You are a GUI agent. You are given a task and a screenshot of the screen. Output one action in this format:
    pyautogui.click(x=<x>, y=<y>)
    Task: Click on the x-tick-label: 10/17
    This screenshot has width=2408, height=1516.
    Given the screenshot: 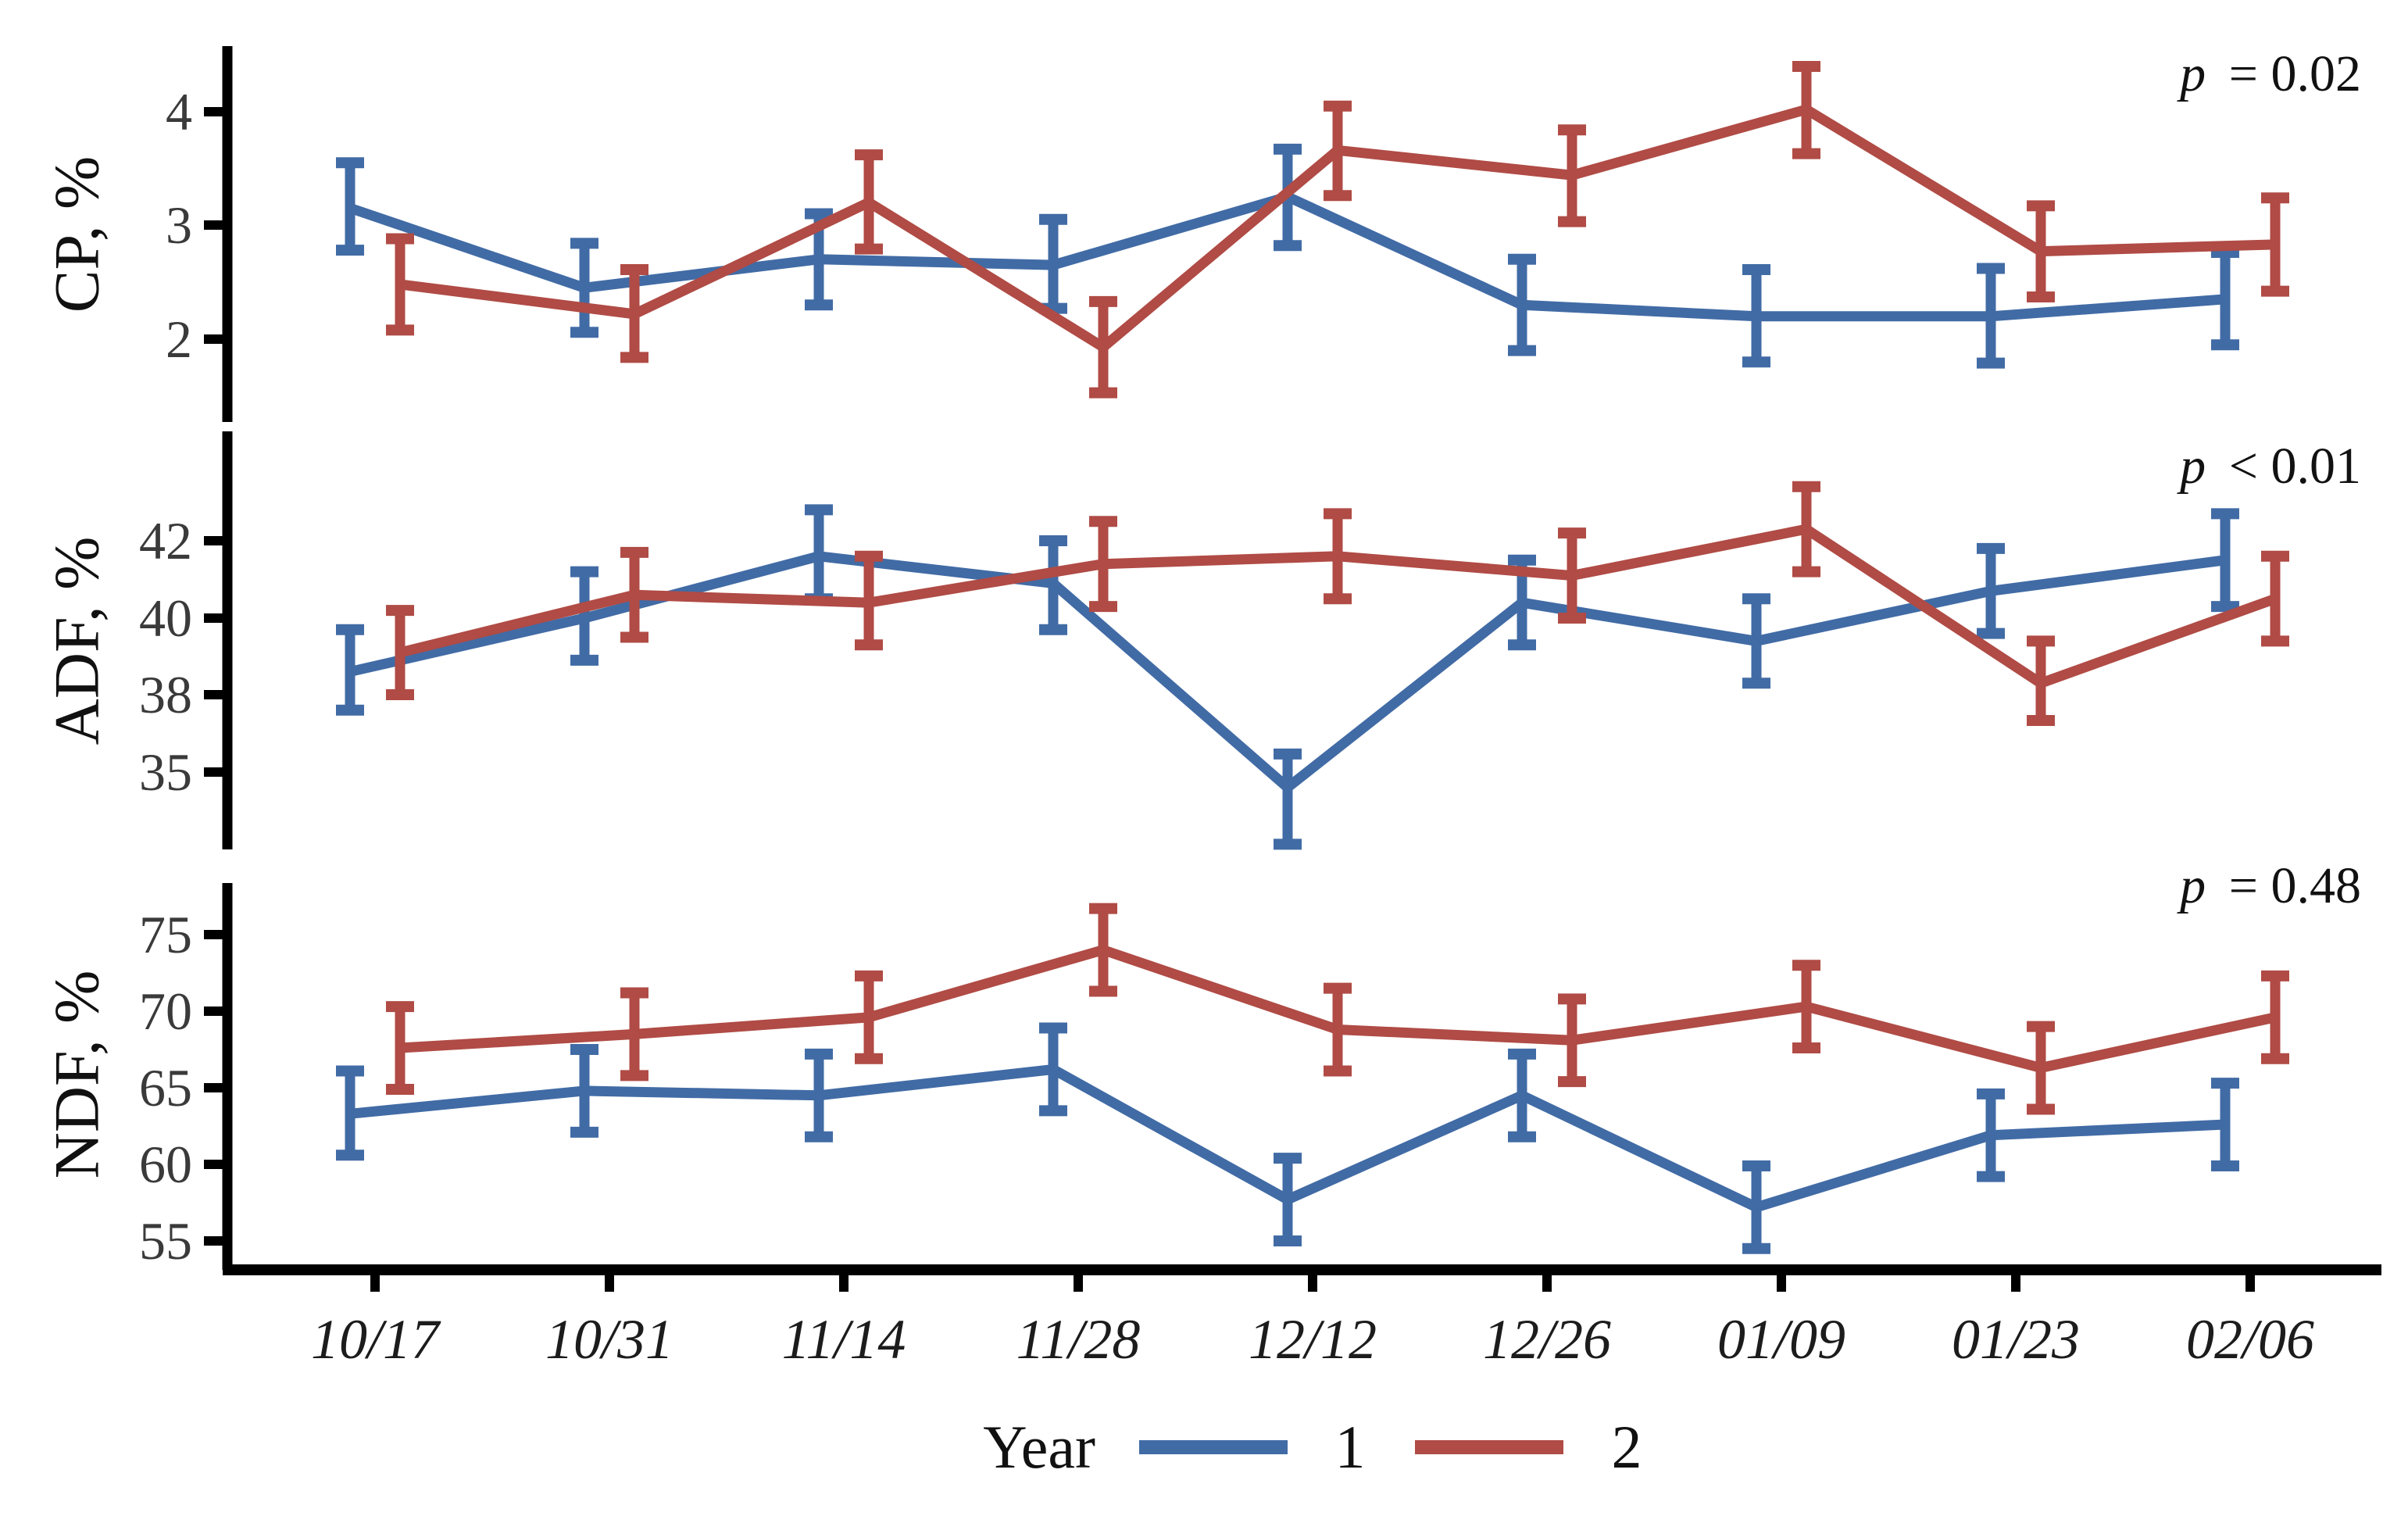 What is the action you would take?
    pyautogui.click(x=376, y=1339)
    